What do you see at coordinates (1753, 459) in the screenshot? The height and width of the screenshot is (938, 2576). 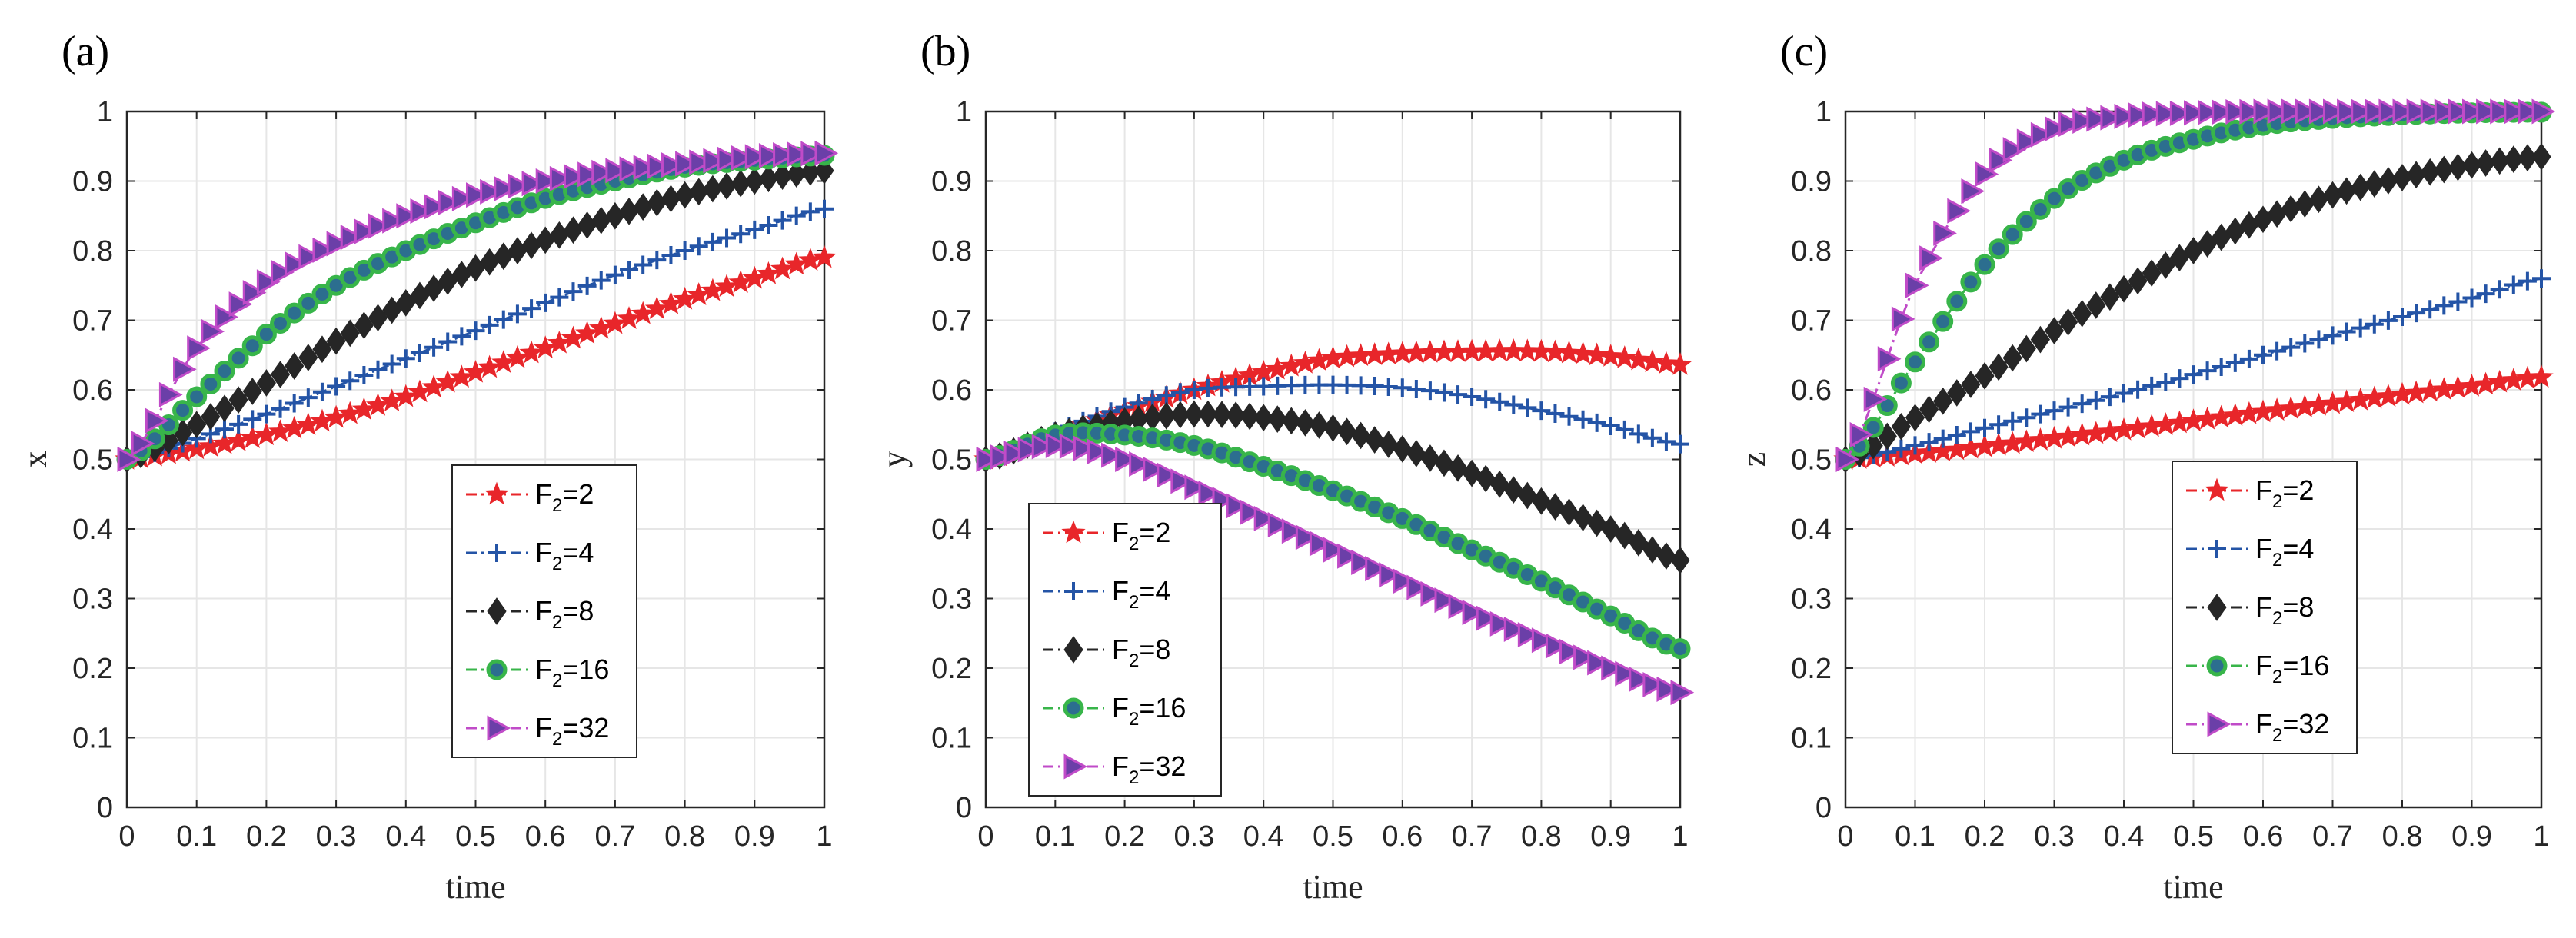 I see `y-axis-label: z` at bounding box center [1753, 459].